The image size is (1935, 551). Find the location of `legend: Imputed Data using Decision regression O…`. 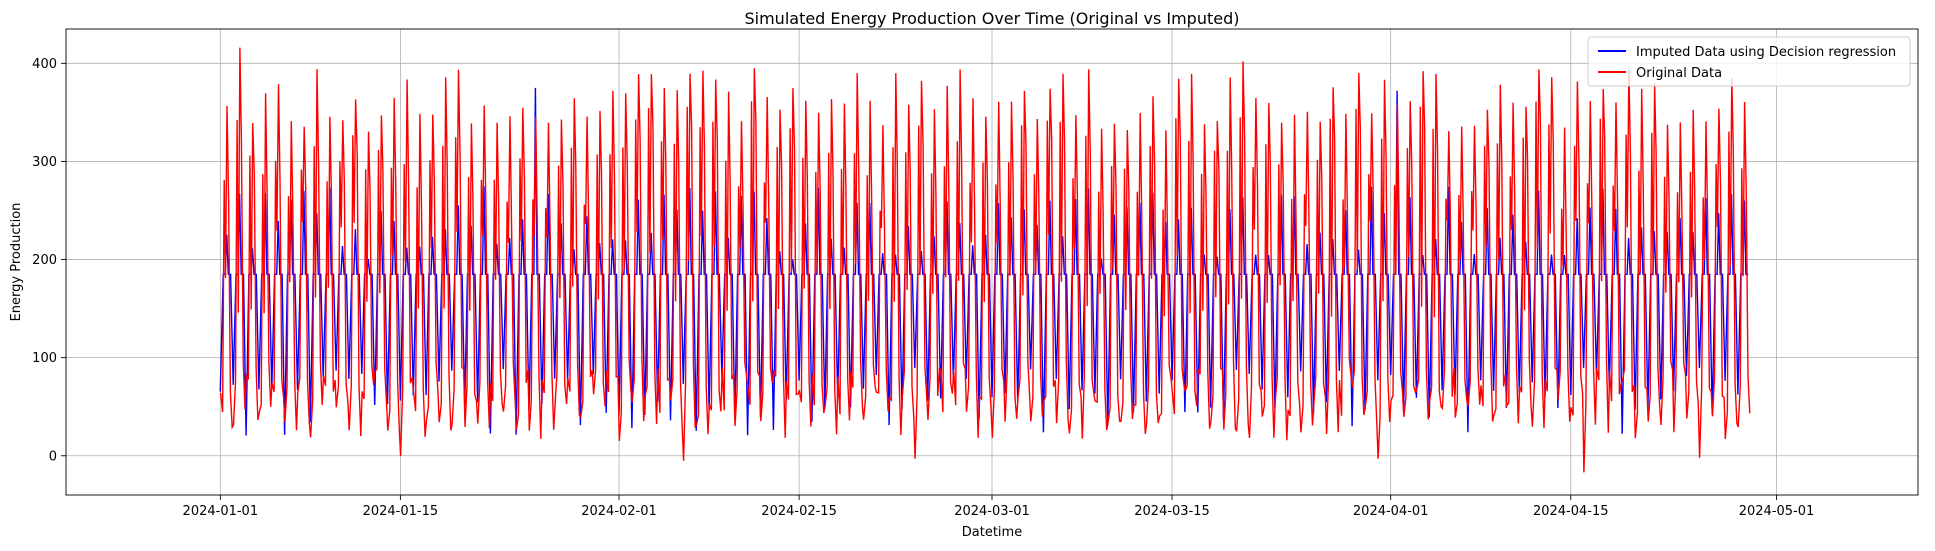

legend: Imputed Data using Decision regression O… is located at coordinates (1749, 61).